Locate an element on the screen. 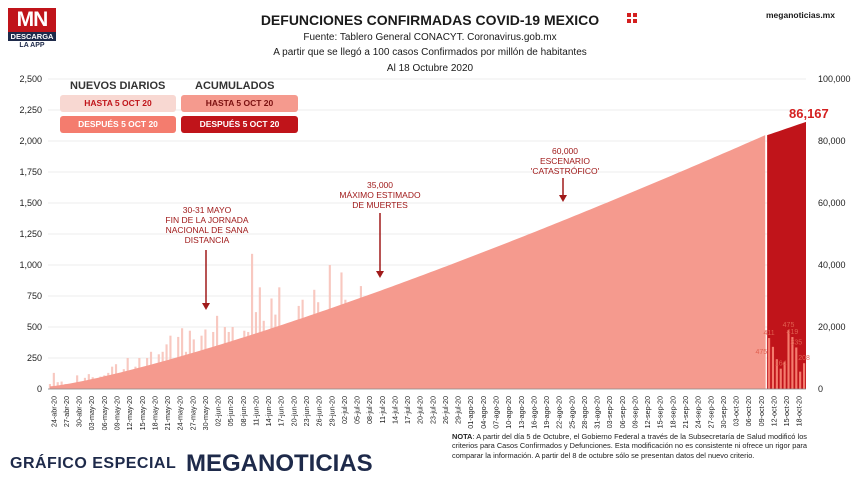  cumulative-end-label: 86,167 is located at coordinates (809, 113).